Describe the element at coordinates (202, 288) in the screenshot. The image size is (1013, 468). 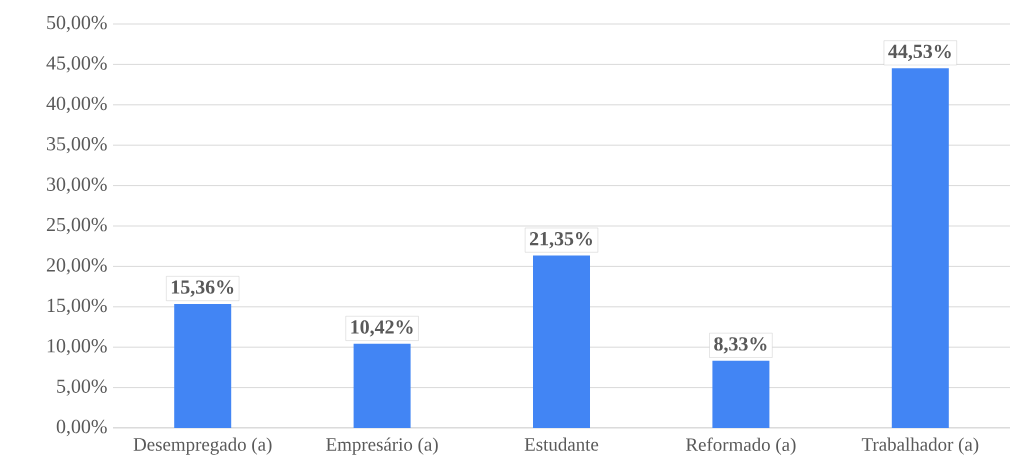
I see `data-label: 15,36%` at that location.